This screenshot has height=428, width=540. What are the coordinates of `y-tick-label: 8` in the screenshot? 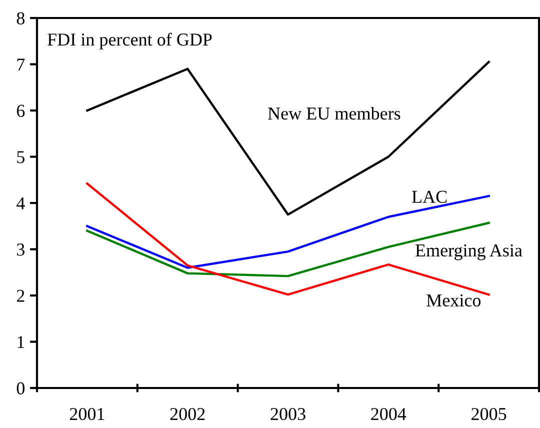 It's located at (20, 18).